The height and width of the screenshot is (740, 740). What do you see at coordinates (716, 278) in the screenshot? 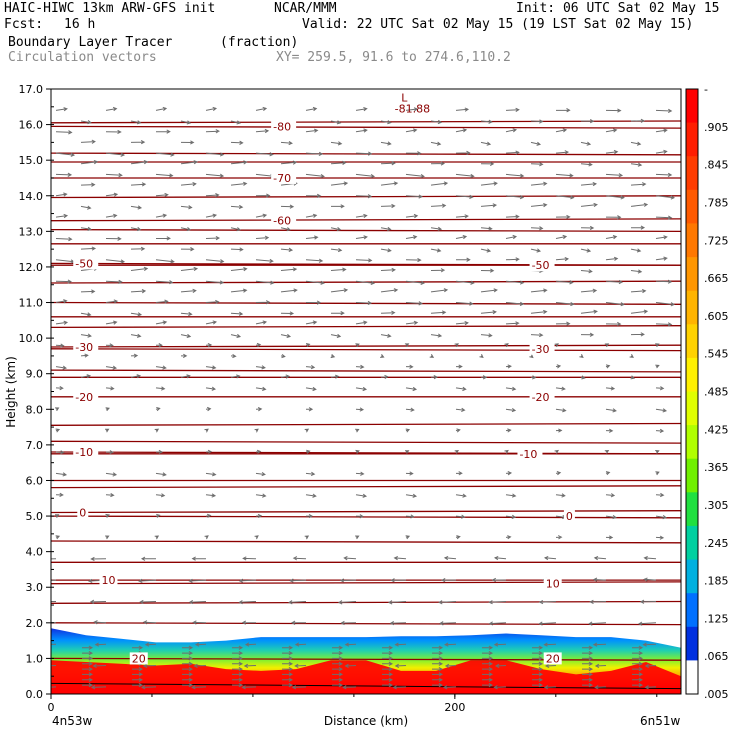
I see `colorbar-label: .665` at bounding box center [716, 278].